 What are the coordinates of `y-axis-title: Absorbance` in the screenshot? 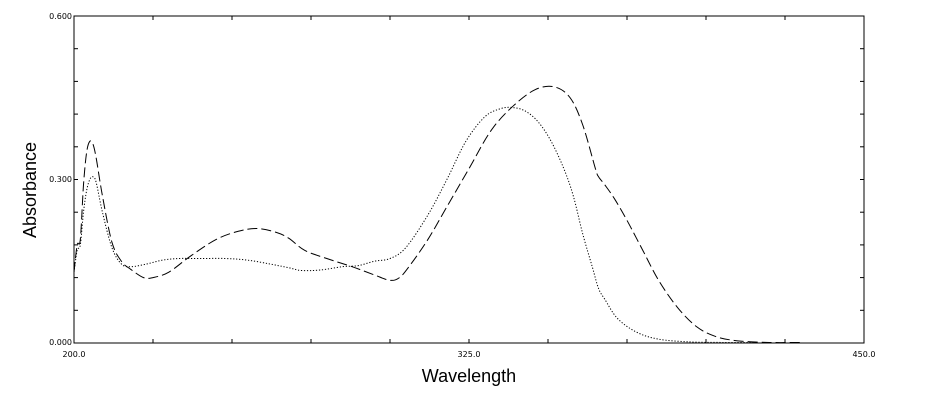 It's located at (30, 190).